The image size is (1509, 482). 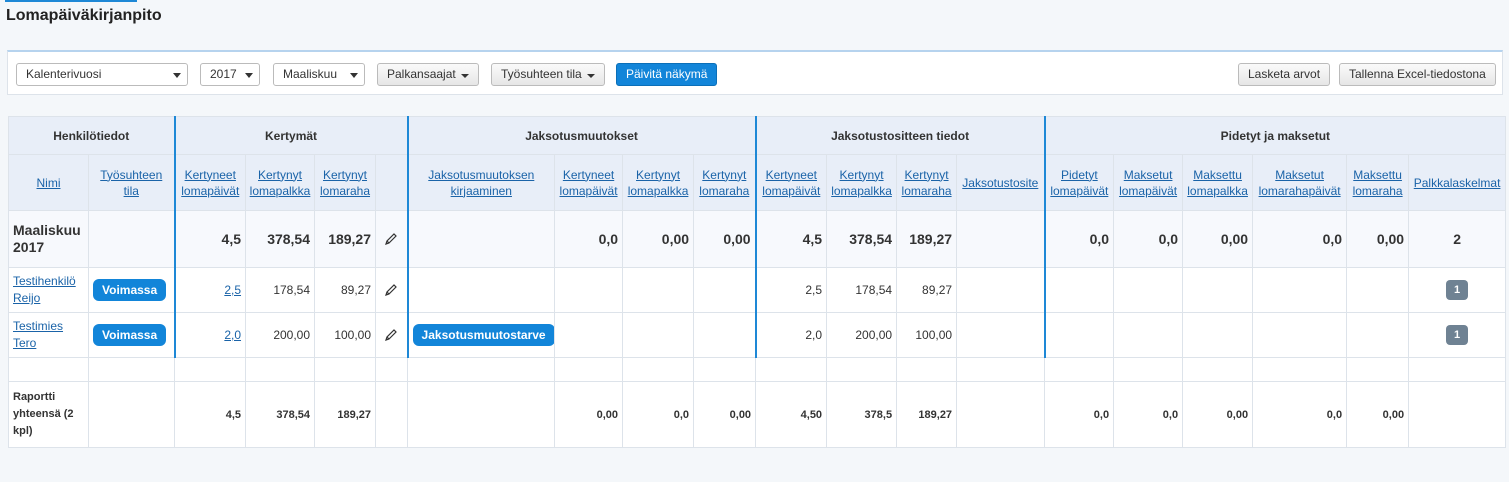 I want to click on sort-link: Maksettu lomapalkka, so click(x=1217, y=182).